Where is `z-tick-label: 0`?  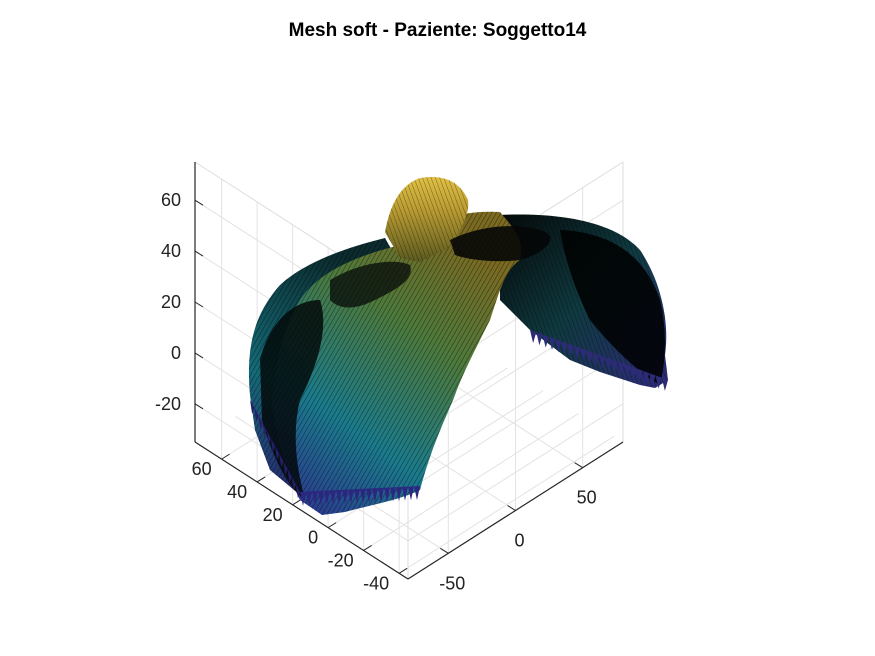
z-tick-label: 0 is located at coordinates (176, 353).